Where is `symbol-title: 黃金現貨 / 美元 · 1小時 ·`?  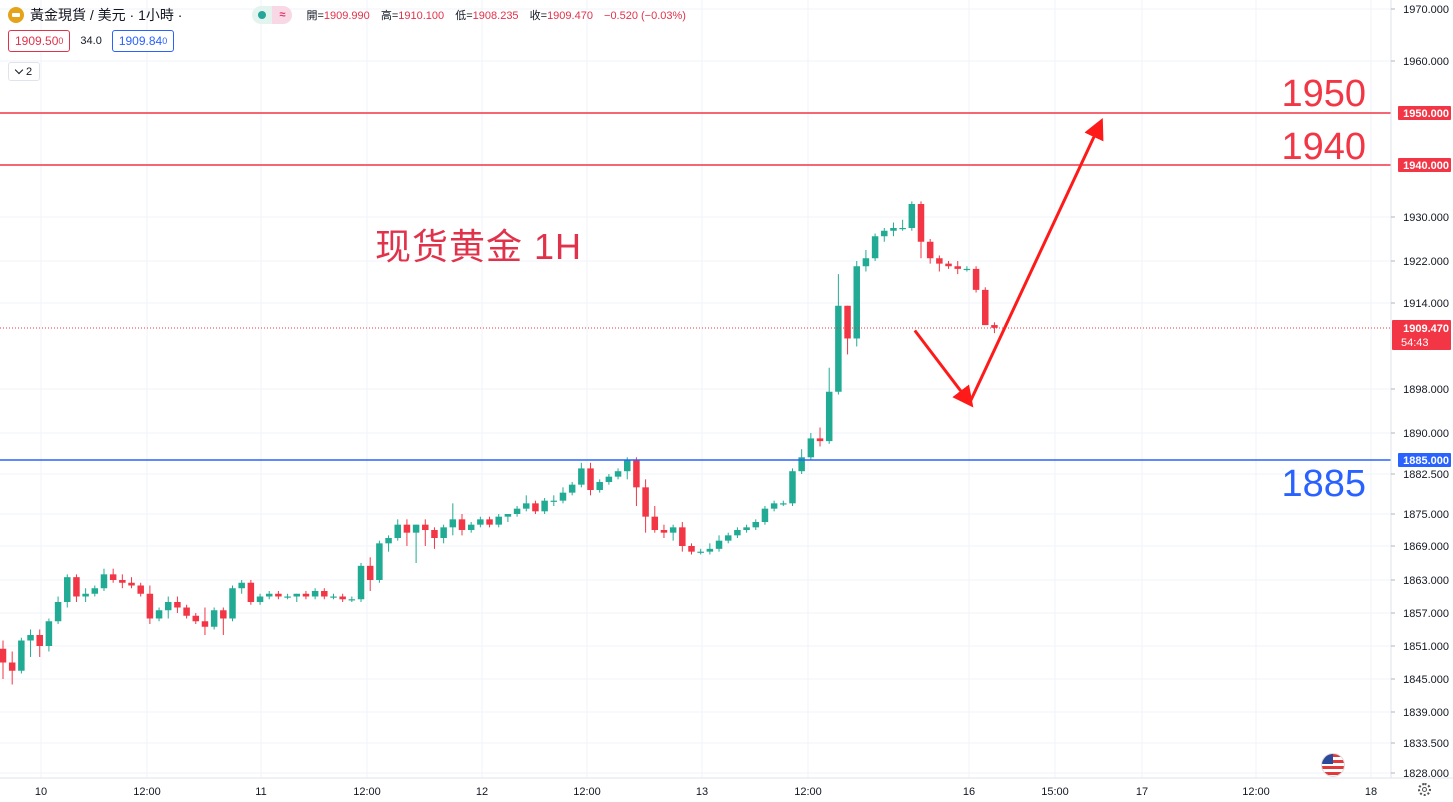
symbol-title: 黃金現貨 / 美元 · 1小時 · is located at coordinates (106, 15).